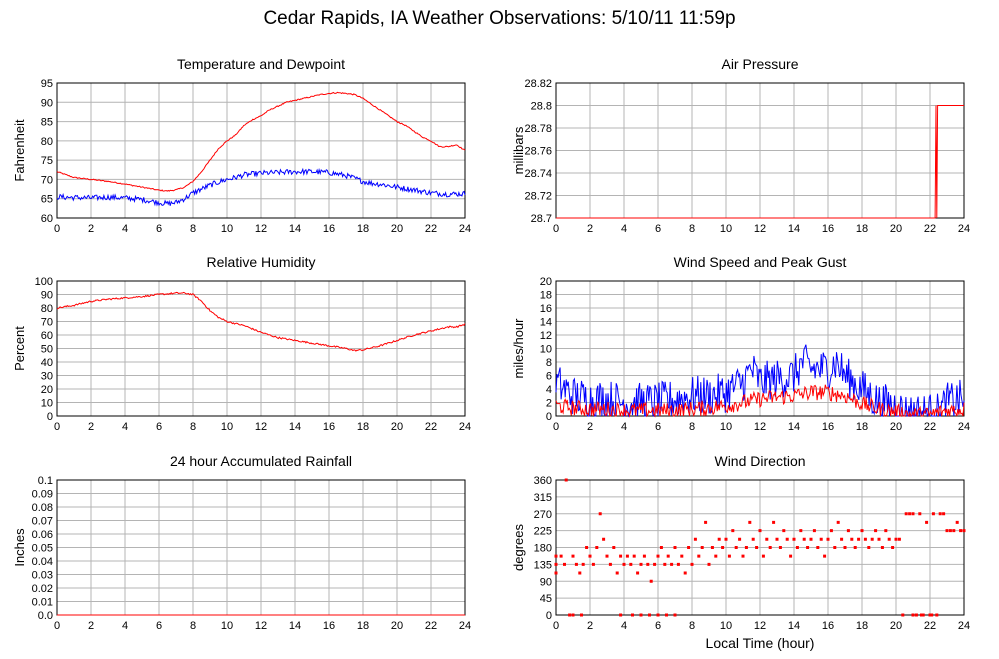 The image size is (999, 659). I want to click on y-tick-label: 180, so click(543, 549).